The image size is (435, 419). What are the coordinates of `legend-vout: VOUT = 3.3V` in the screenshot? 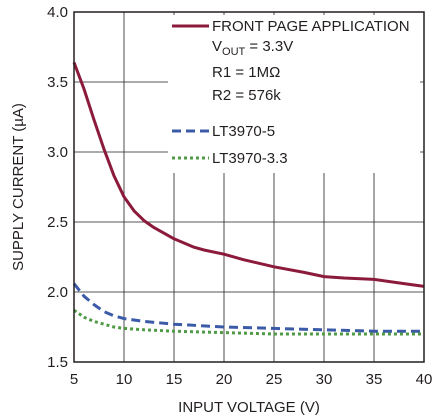 It's located at (252, 48).